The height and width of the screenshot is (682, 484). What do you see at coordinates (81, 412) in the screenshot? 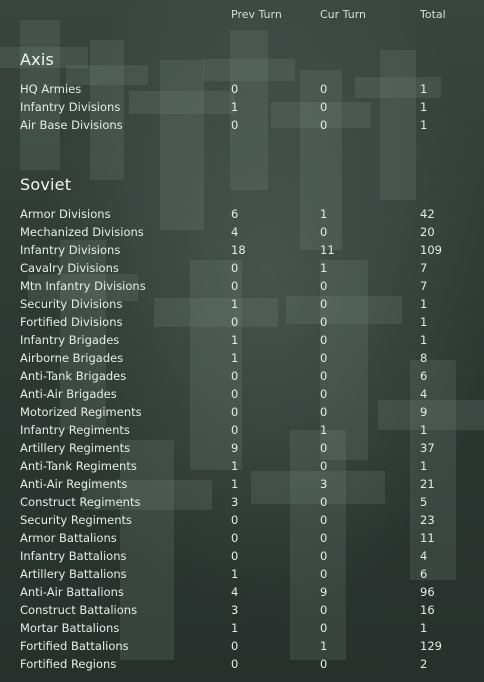
I see `unit-type-label: Motorized Regiments` at bounding box center [81, 412].